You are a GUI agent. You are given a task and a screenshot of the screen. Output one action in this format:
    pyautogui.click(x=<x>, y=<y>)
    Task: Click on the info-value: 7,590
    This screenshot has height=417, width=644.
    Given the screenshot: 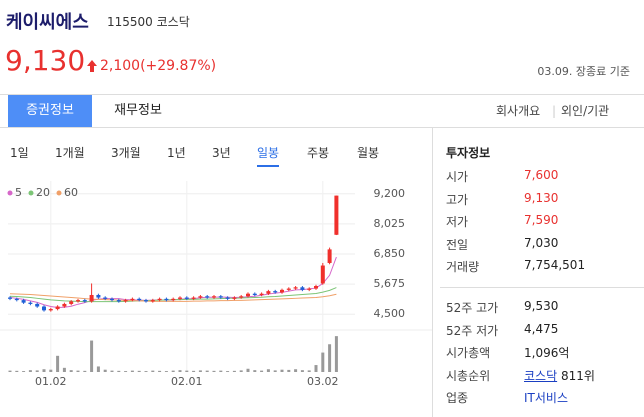 What is the action you would take?
    pyautogui.click(x=541, y=220)
    